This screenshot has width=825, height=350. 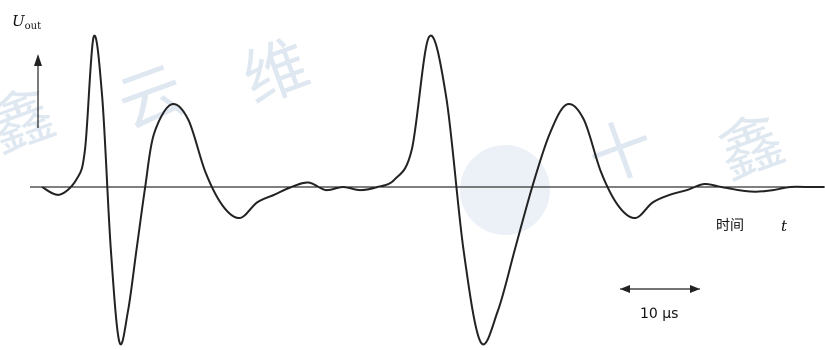 What do you see at coordinates (276, 73) in the screenshot?
I see `svg-text: 维` at bounding box center [276, 73].